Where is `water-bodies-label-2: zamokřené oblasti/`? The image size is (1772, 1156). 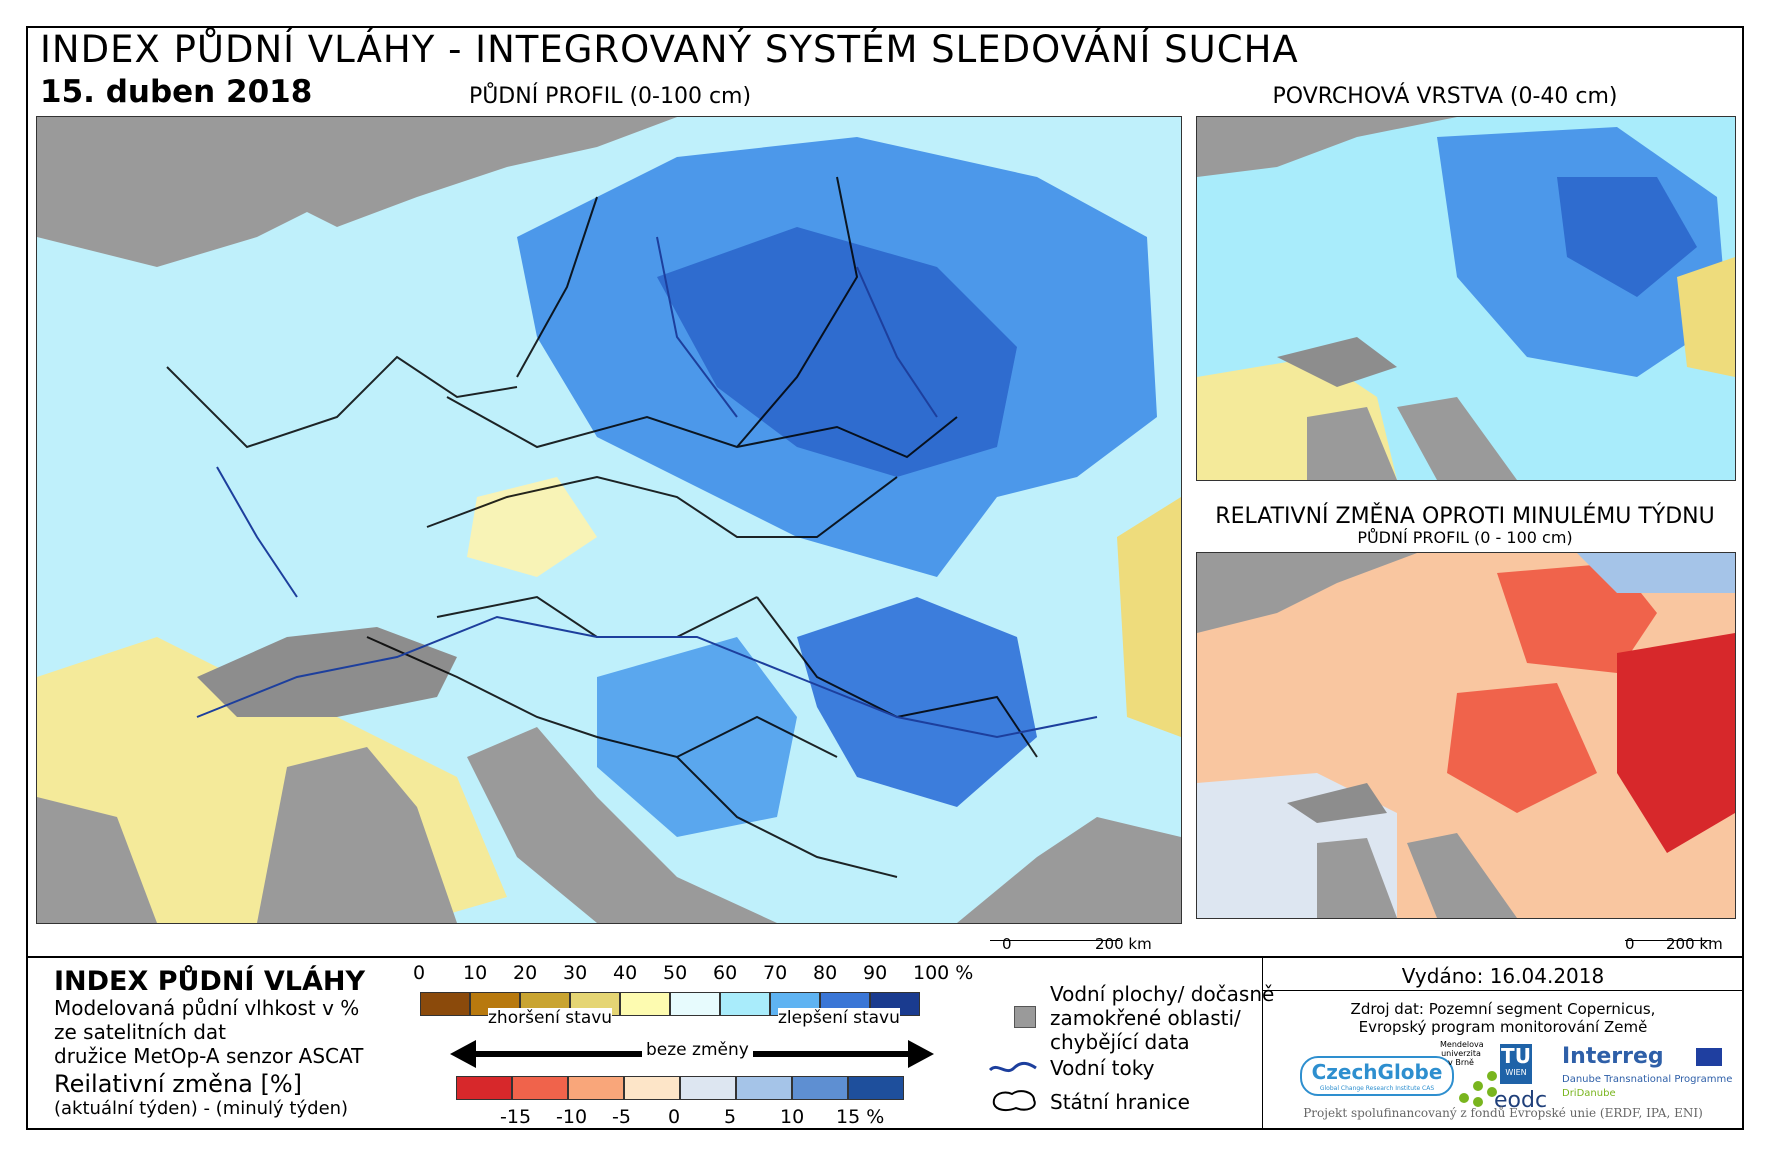 water-bodies-label-2: zamokřené oblasti/ is located at coordinates (1145, 1018).